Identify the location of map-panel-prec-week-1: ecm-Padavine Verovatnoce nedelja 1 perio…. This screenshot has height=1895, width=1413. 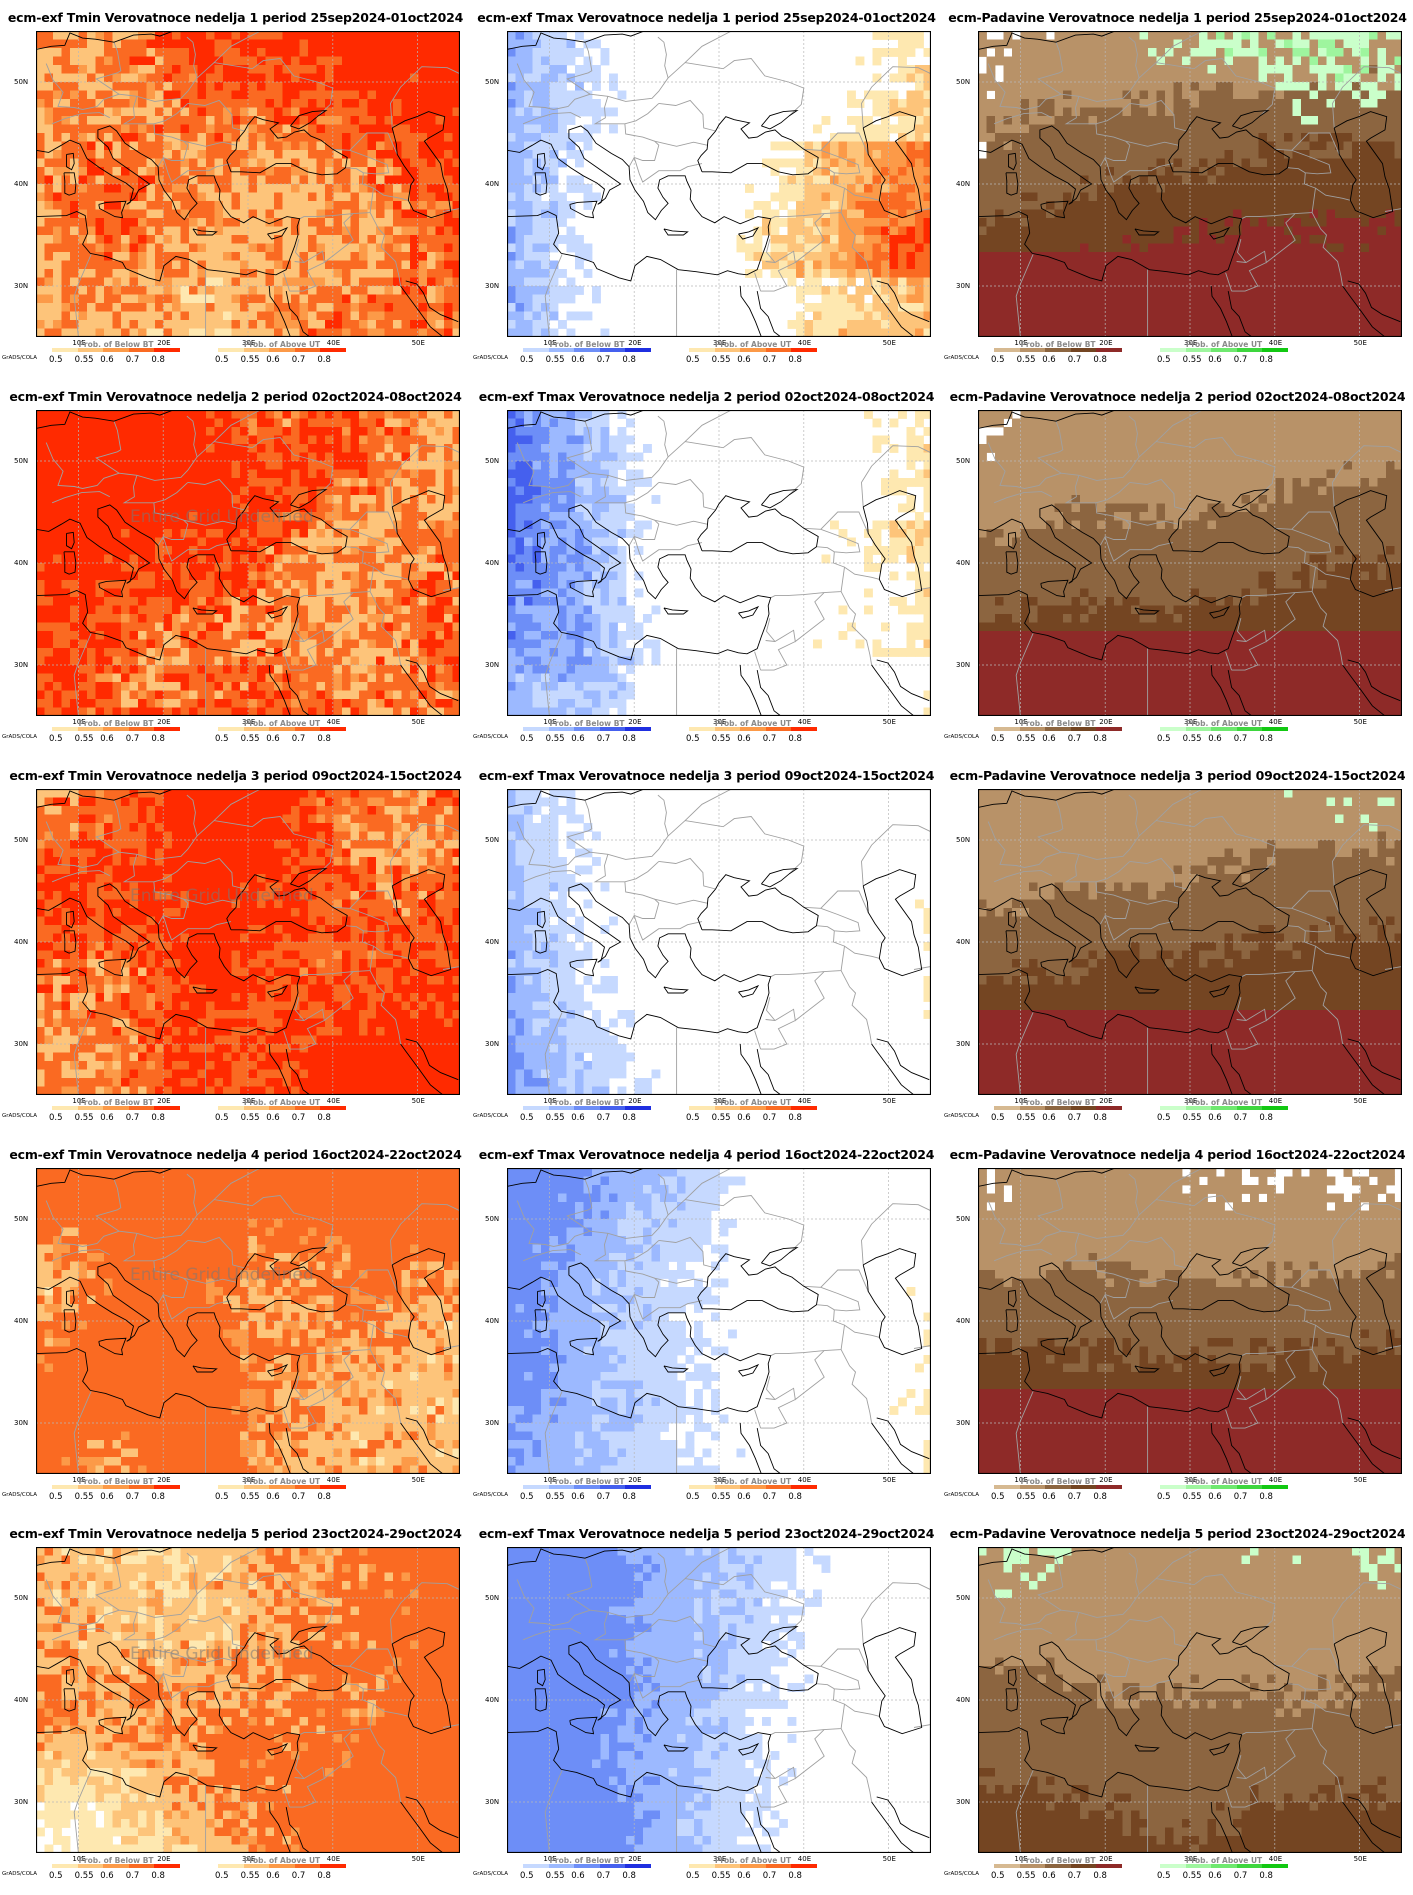
(1177, 189).